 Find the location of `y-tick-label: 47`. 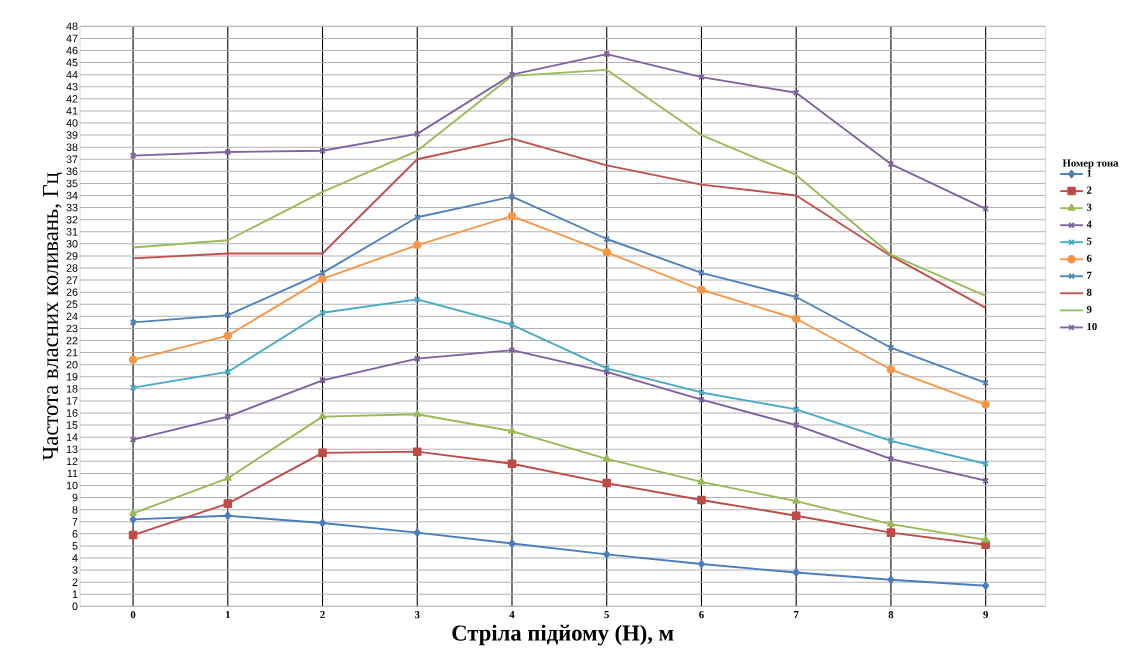

y-tick-label: 47 is located at coordinates (72, 38).